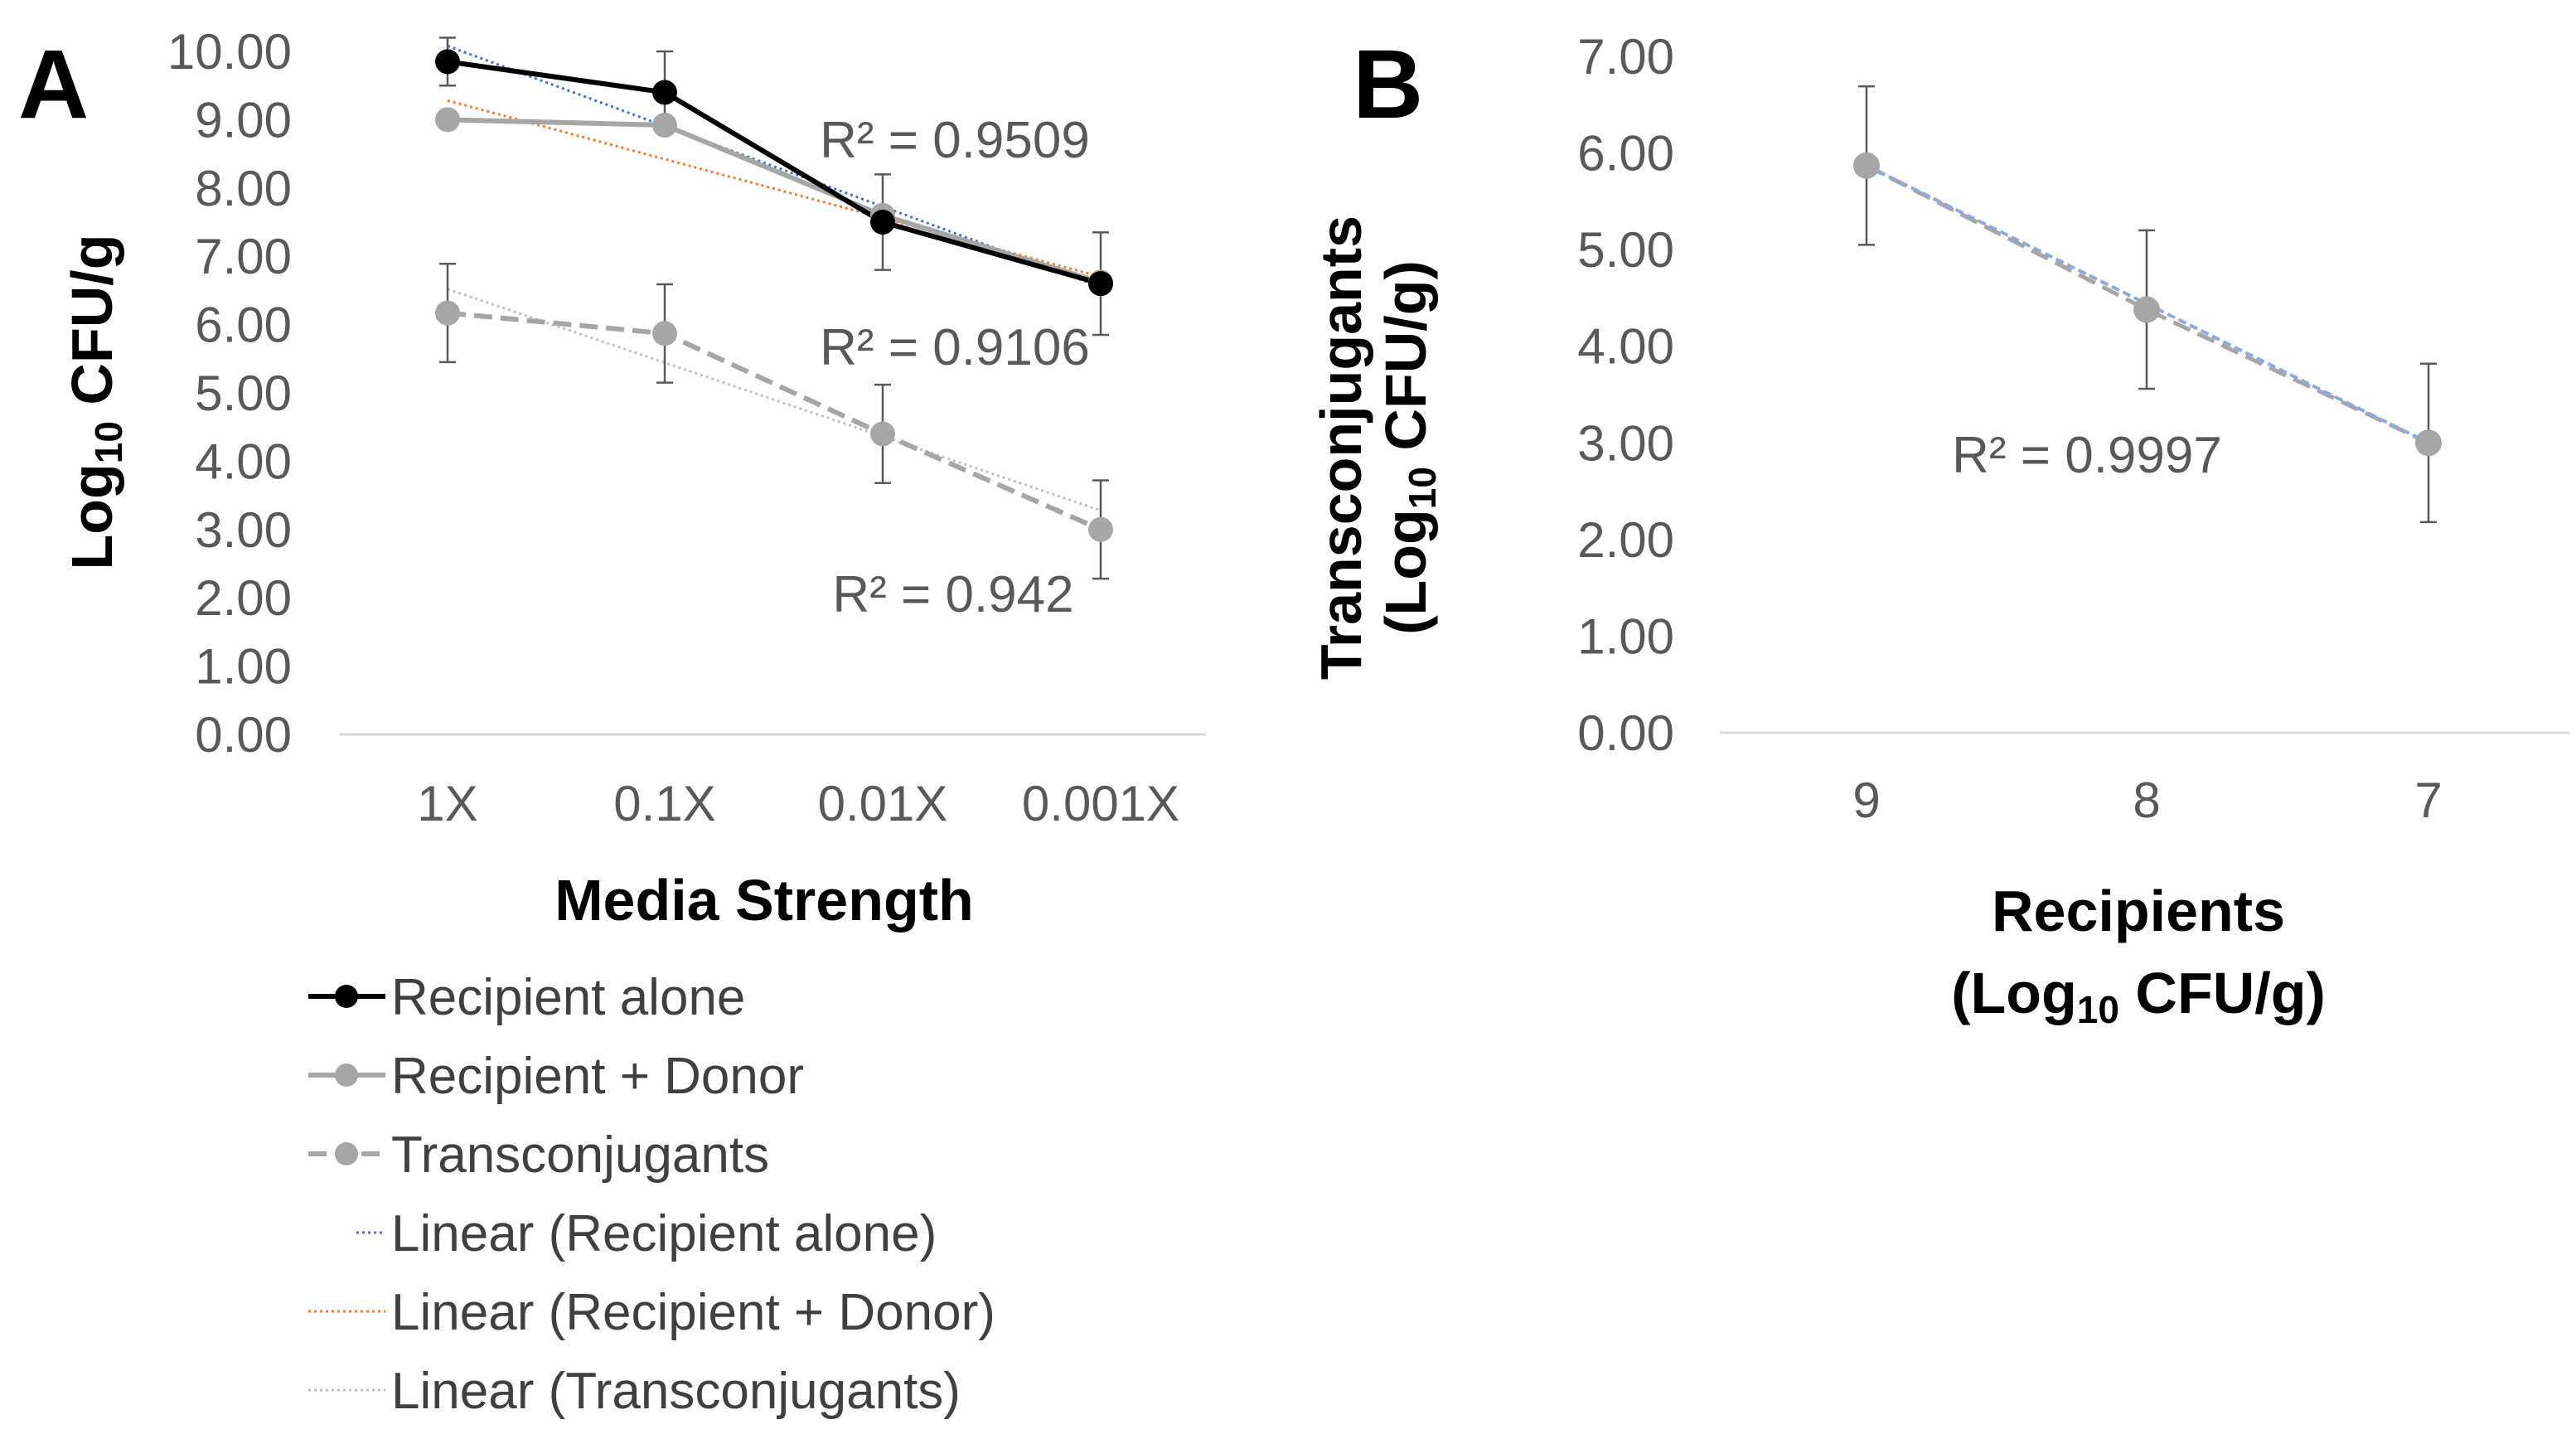 The height and width of the screenshot is (1434, 2576). Describe the element at coordinates (676, 1391) in the screenshot. I see `legend-label: Linear (Transconjugants)` at that location.